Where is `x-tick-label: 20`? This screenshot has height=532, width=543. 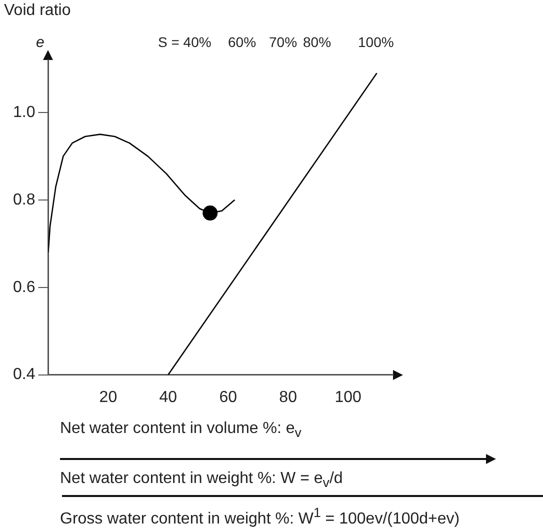 x-tick-label: 20 is located at coordinates (108, 397).